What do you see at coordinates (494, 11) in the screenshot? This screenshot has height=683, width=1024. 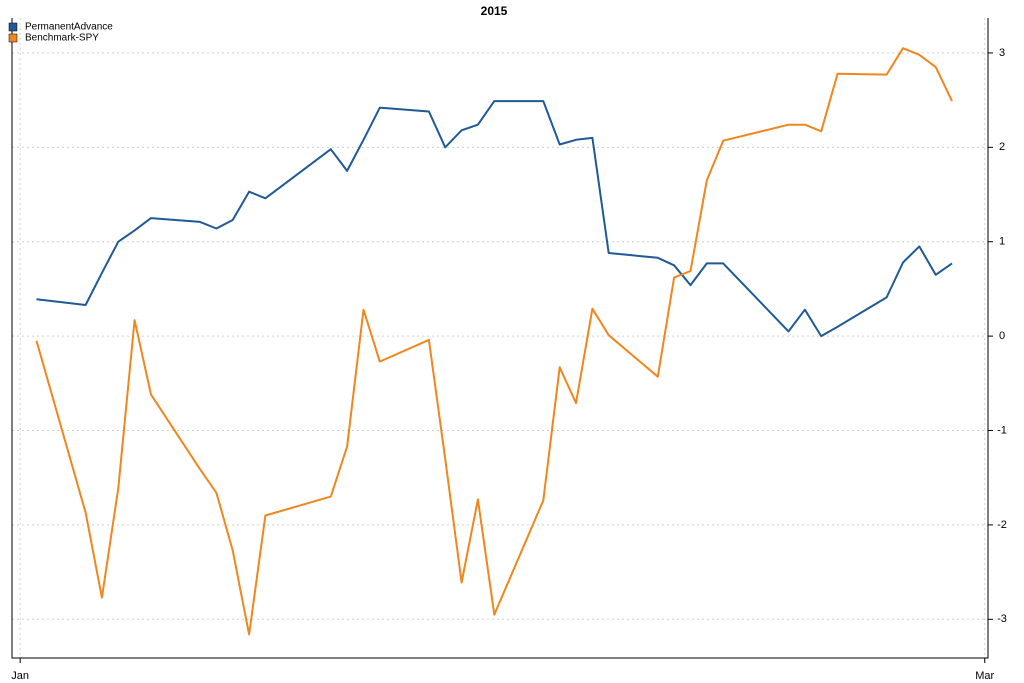 I see `chart-title: 2015` at bounding box center [494, 11].